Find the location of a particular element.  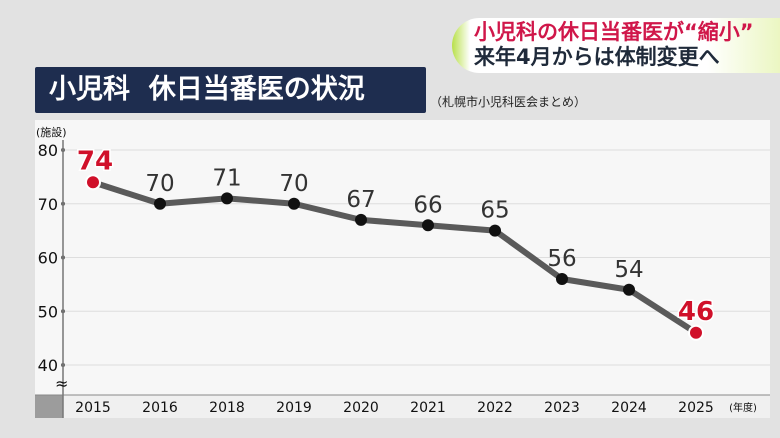

x-tick-label: 2023 is located at coordinates (562, 408).